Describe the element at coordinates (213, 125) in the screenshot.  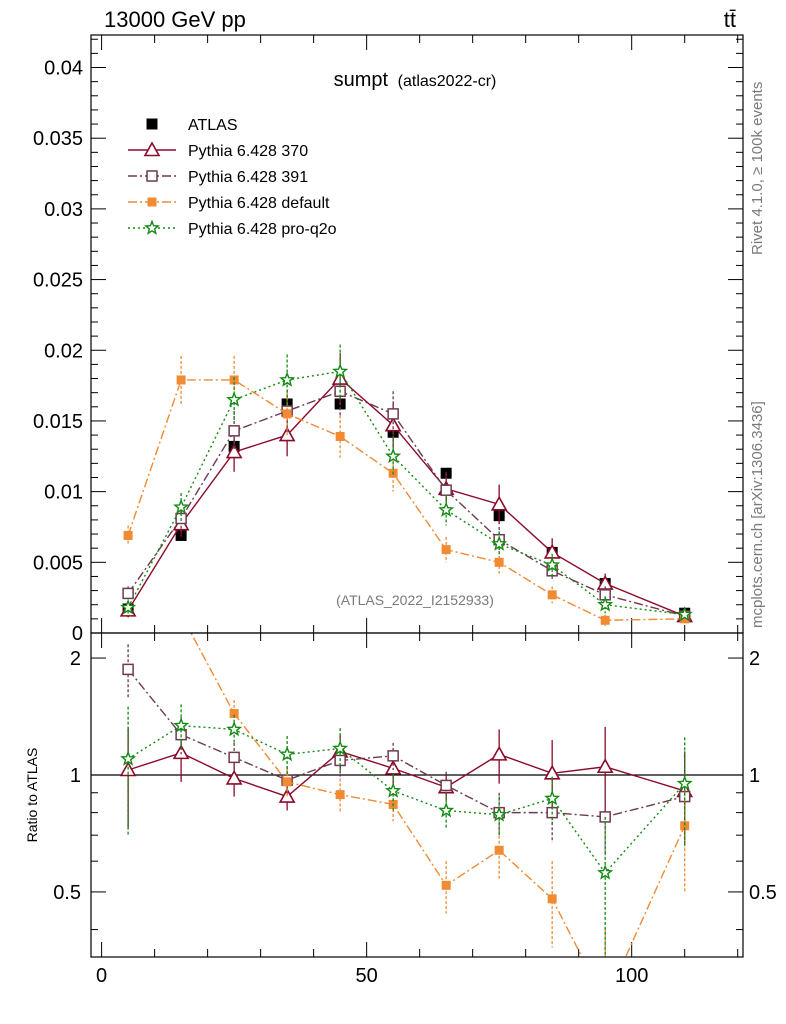
I see `legend-label: ATLAS` at that location.